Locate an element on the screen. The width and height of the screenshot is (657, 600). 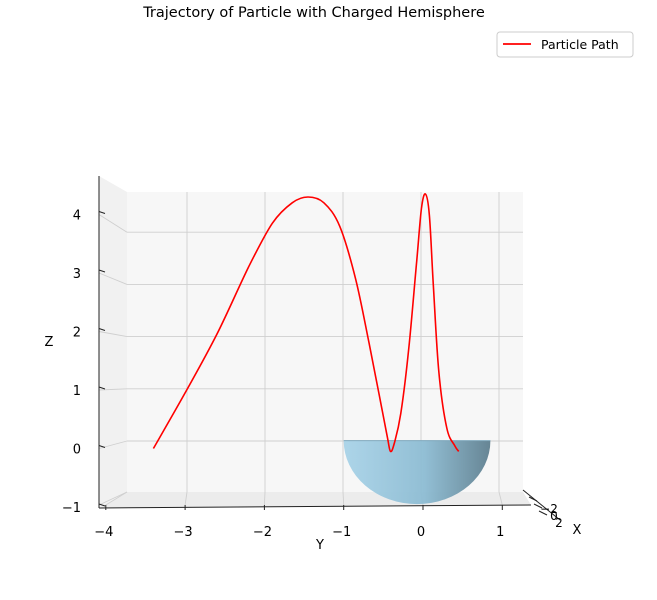
legend-box is located at coordinates (565, 44).